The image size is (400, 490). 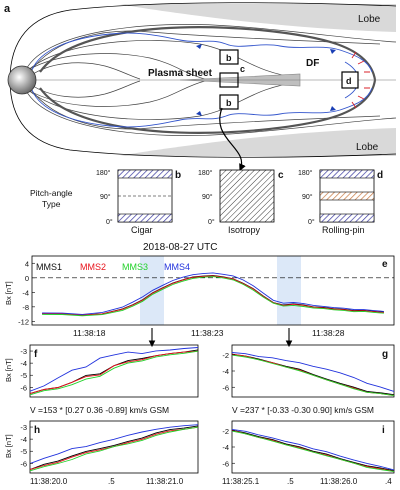 I want to click on lobe-bottom-label: Lobe, so click(x=367, y=147).